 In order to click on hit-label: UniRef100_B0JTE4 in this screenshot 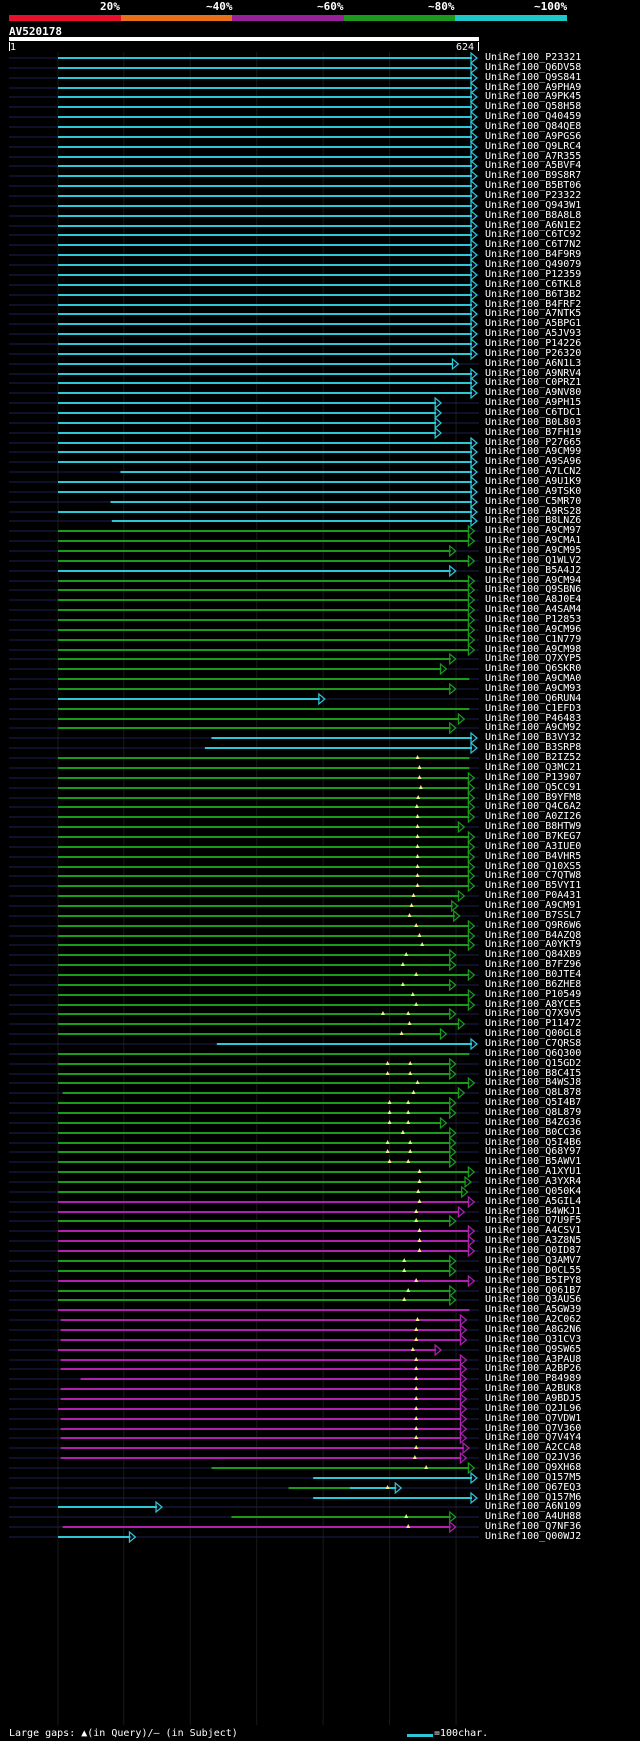, I will do `click(533, 974)`.